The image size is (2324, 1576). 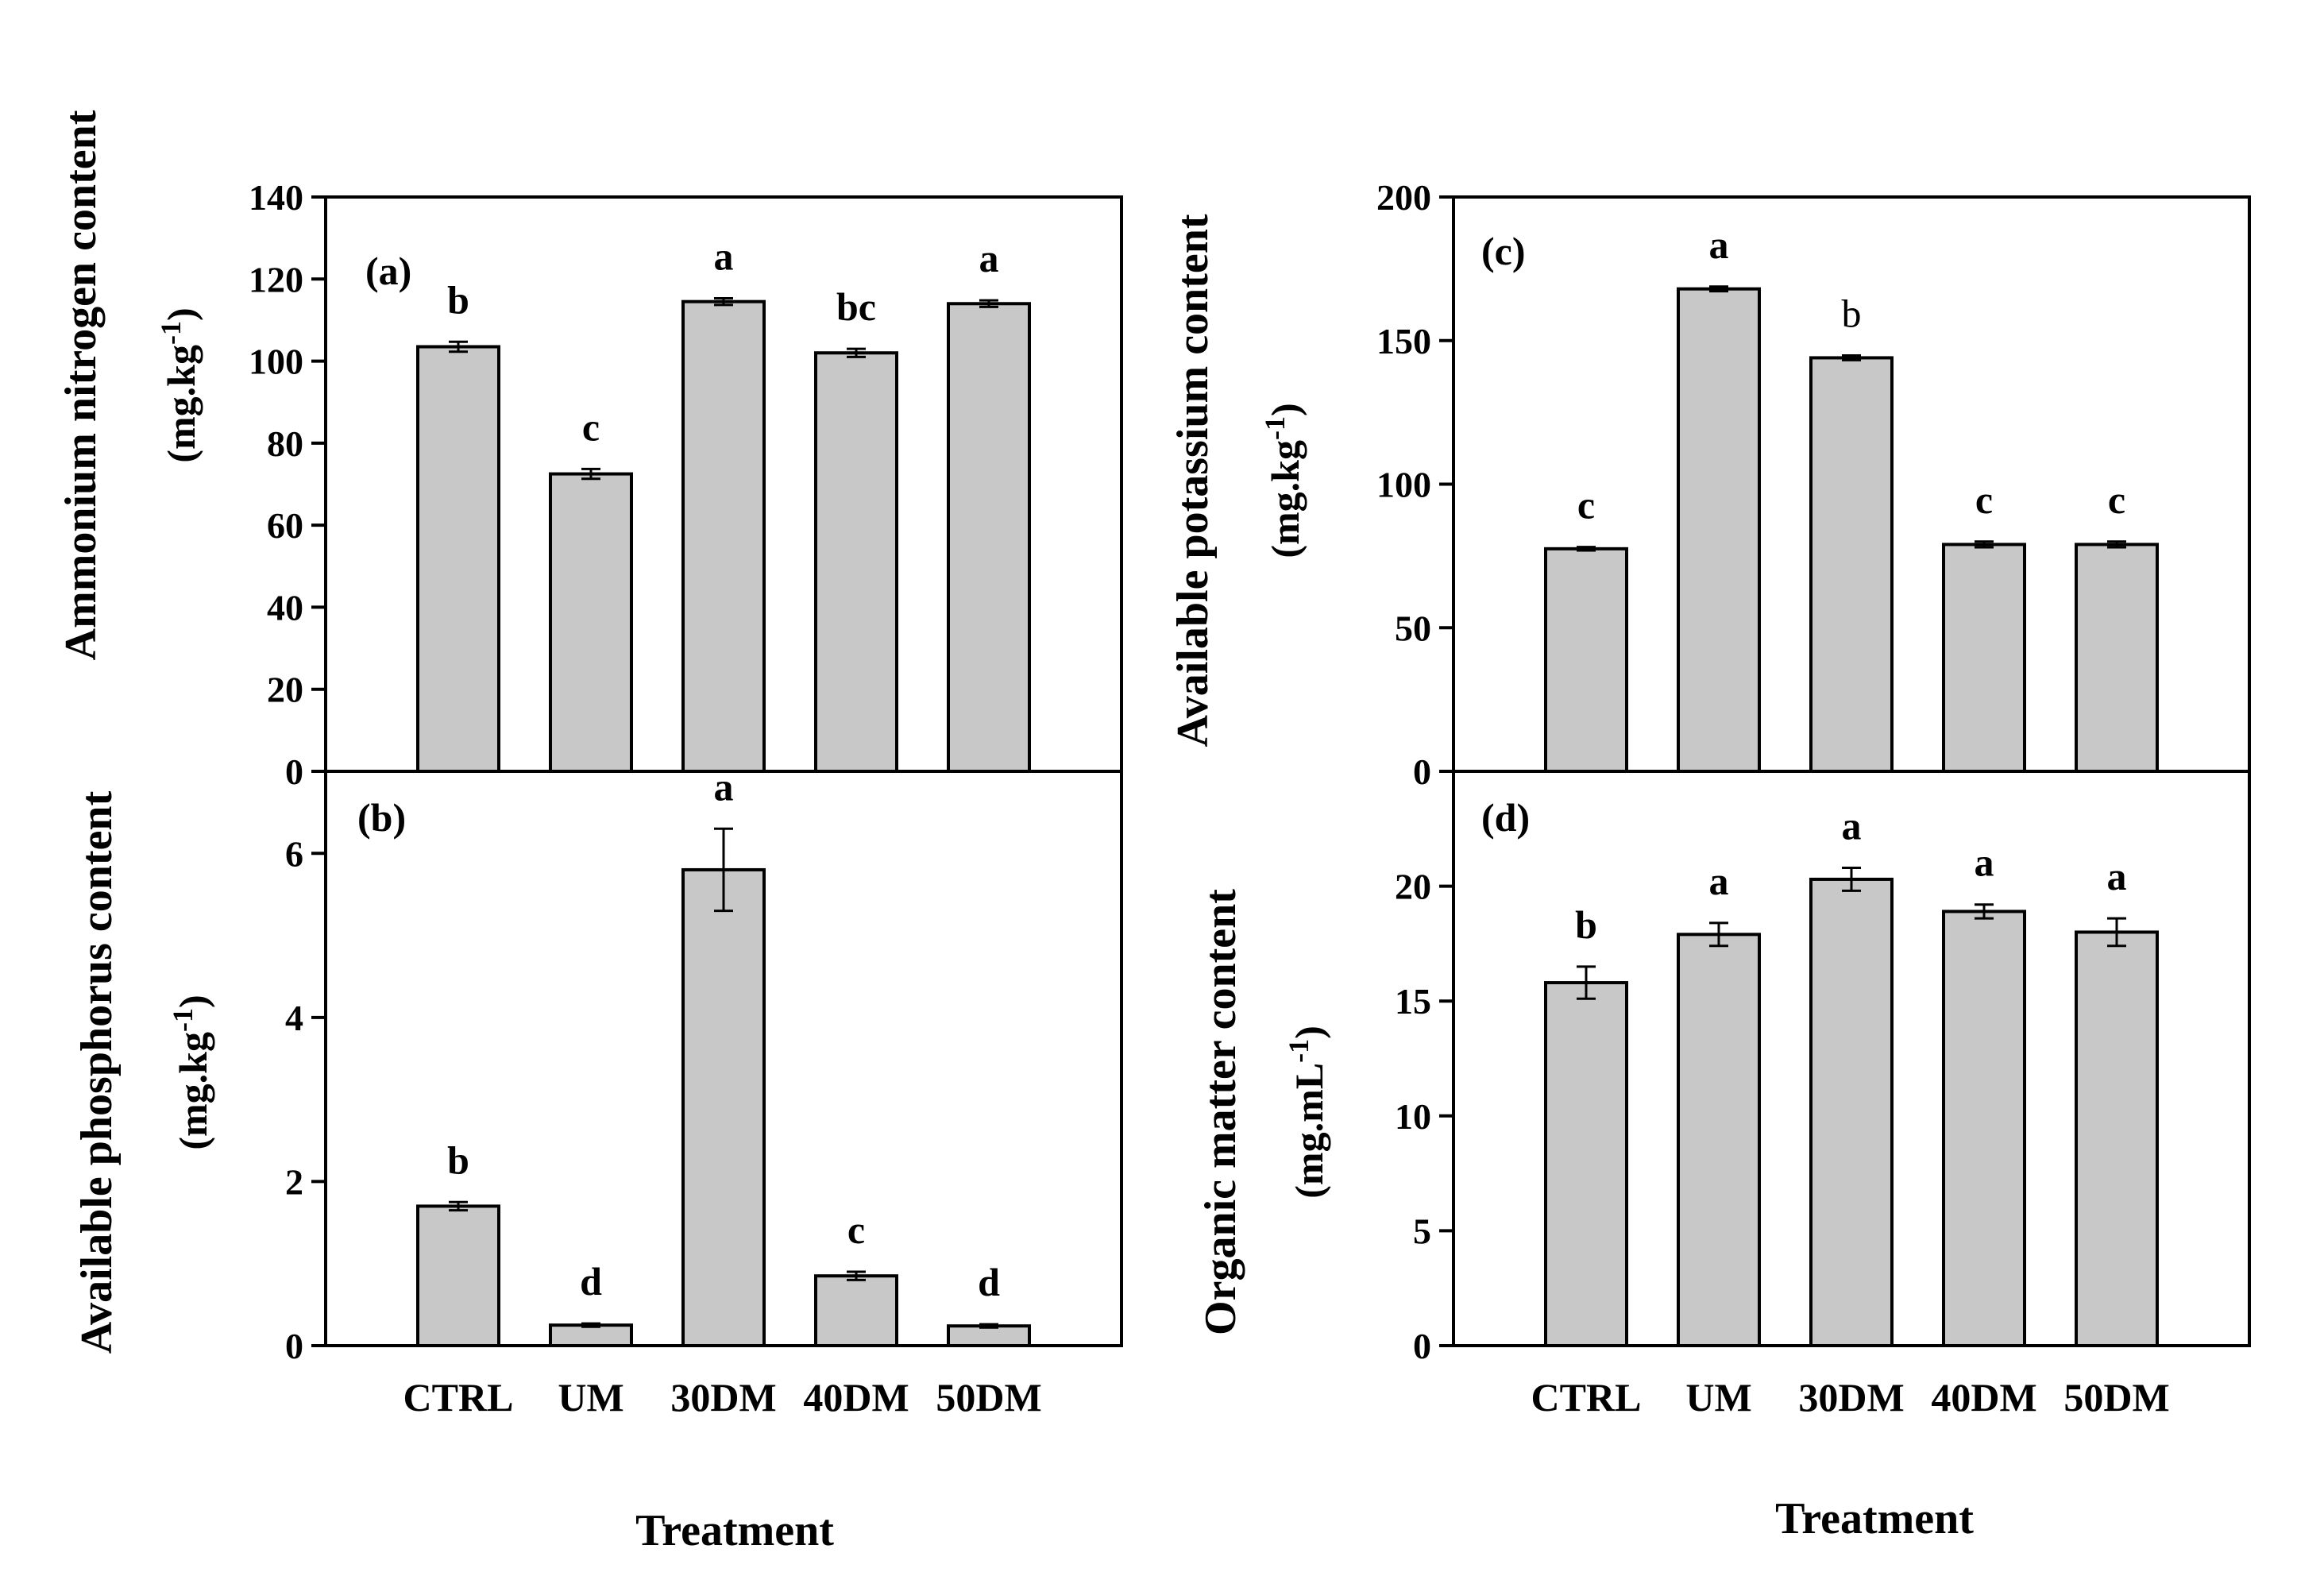 I want to click on error-bar-b-30DM, so click(x=723, y=870).